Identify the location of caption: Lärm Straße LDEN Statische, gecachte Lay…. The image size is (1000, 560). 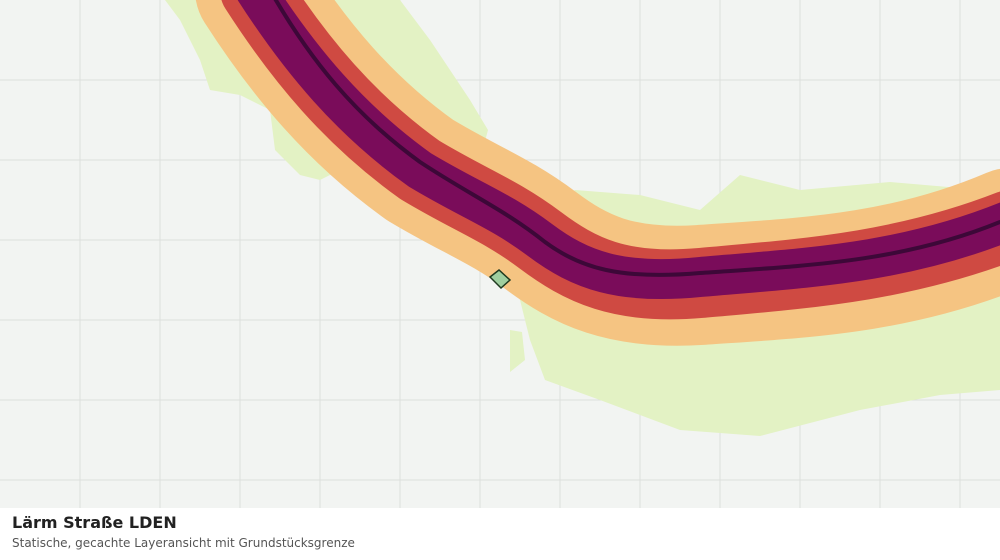
(183, 531).